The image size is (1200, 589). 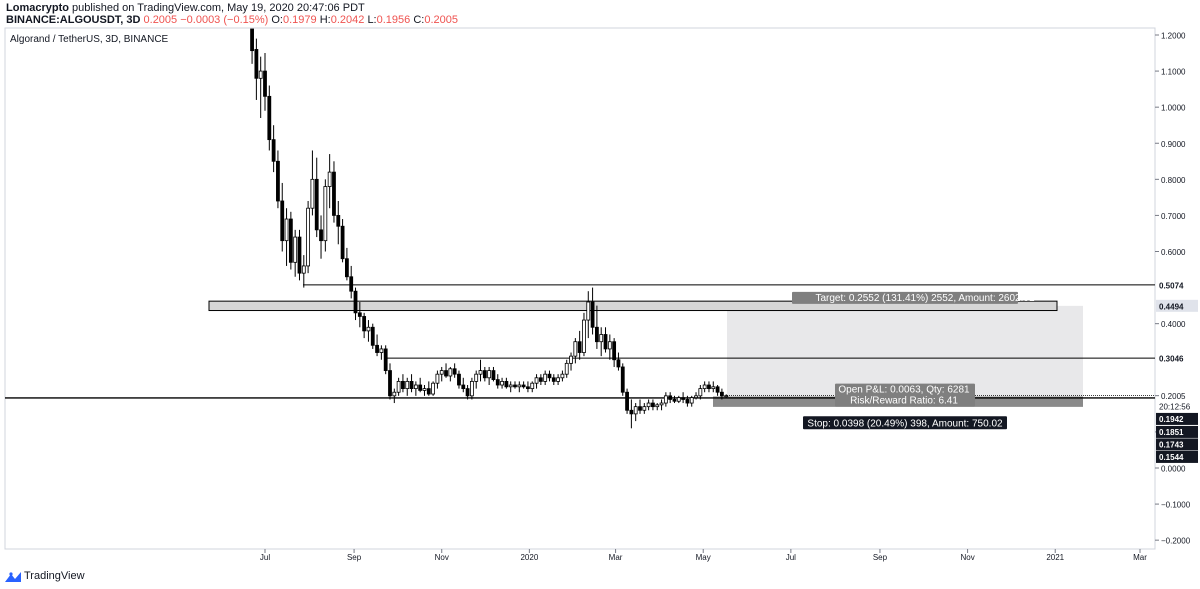 What do you see at coordinates (325, 20) in the screenshot?
I see `high-label: H:` at bounding box center [325, 20].